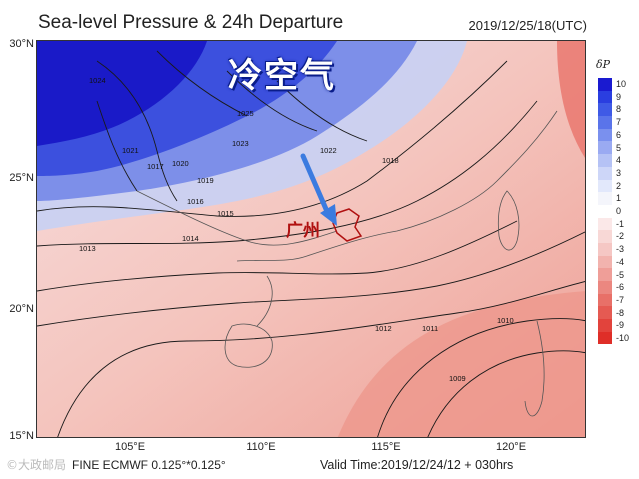 This screenshot has width=639, height=479. What do you see at coordinates (36, 465) in the screenshot?
I see `watermark: ©大政邮局` at bounding box center [36, 465].